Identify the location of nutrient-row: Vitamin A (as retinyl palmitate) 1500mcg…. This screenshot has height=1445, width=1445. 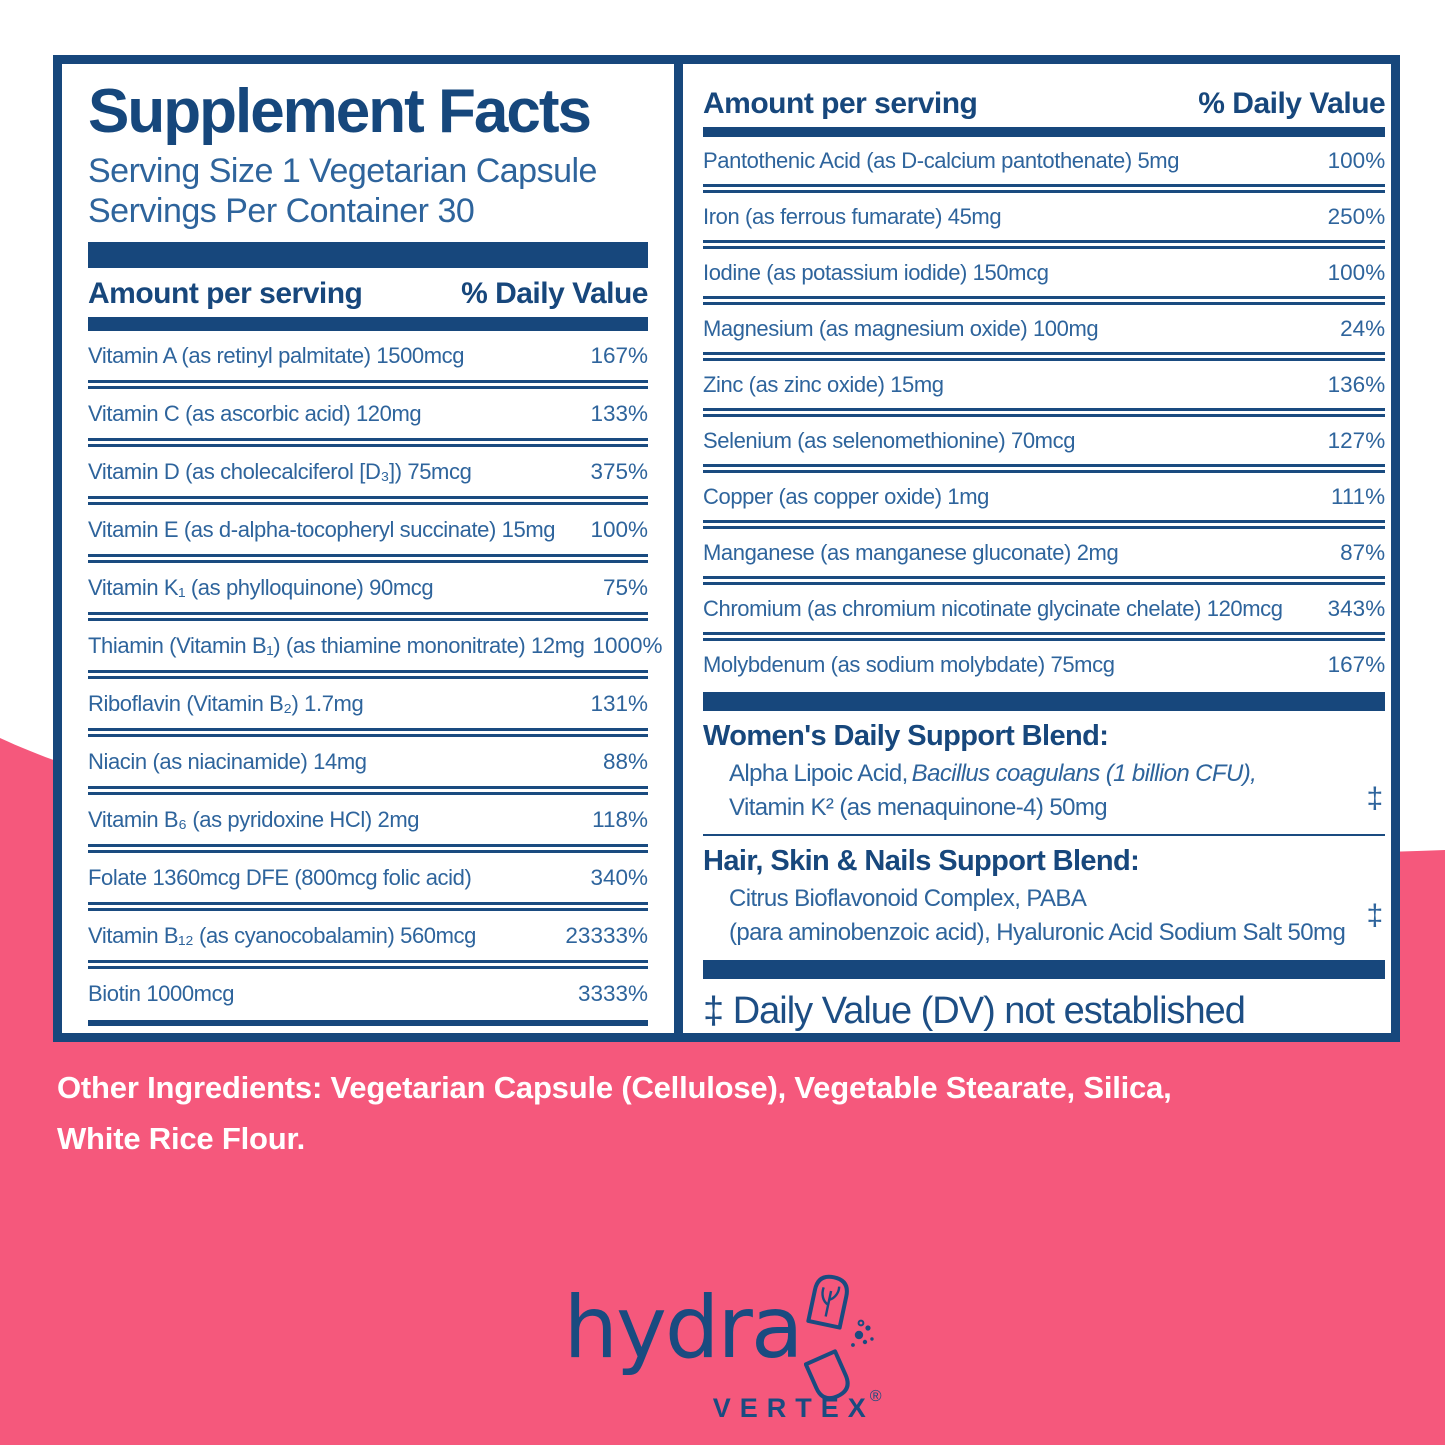
(368, 355).